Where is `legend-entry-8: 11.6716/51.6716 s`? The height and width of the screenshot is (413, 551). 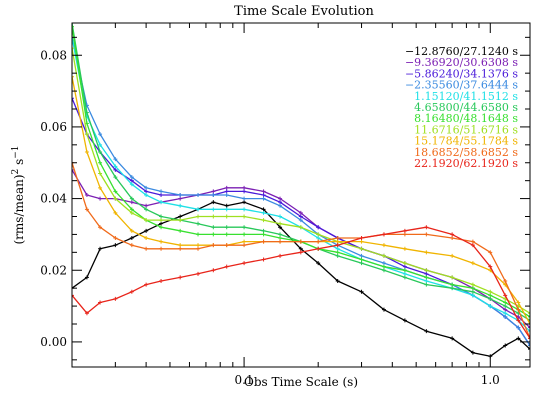
legend-entry-8: 11.6716/51.6716 s is located at coordinates (466, 129).